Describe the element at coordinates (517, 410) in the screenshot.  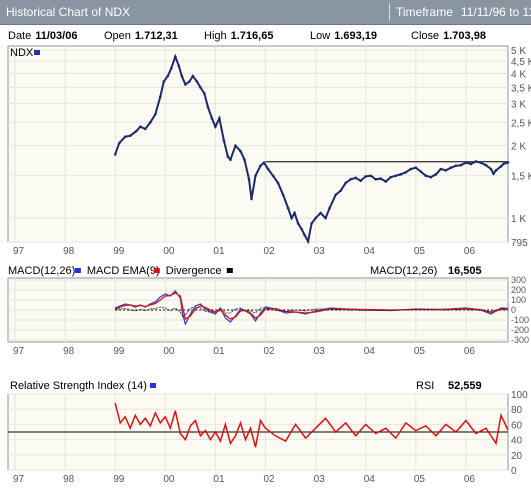
I see `y-tick-label: 80` at that location.